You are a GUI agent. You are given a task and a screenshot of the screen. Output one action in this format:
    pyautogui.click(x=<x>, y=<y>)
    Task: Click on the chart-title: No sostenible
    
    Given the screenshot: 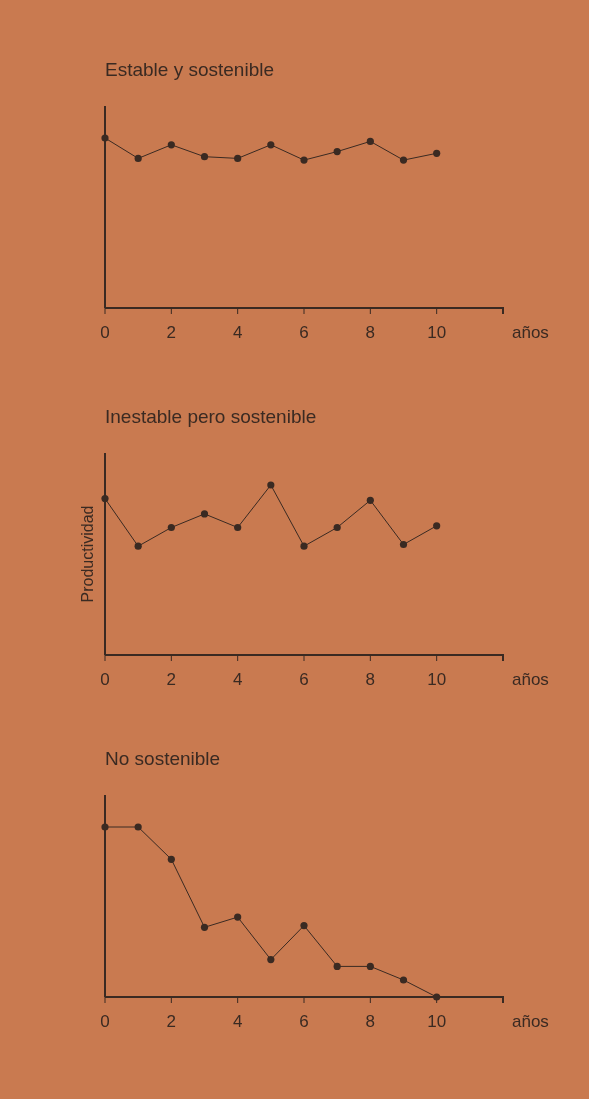 What is the action you would take?
    pyautogui.click(x=163, y=758)
    